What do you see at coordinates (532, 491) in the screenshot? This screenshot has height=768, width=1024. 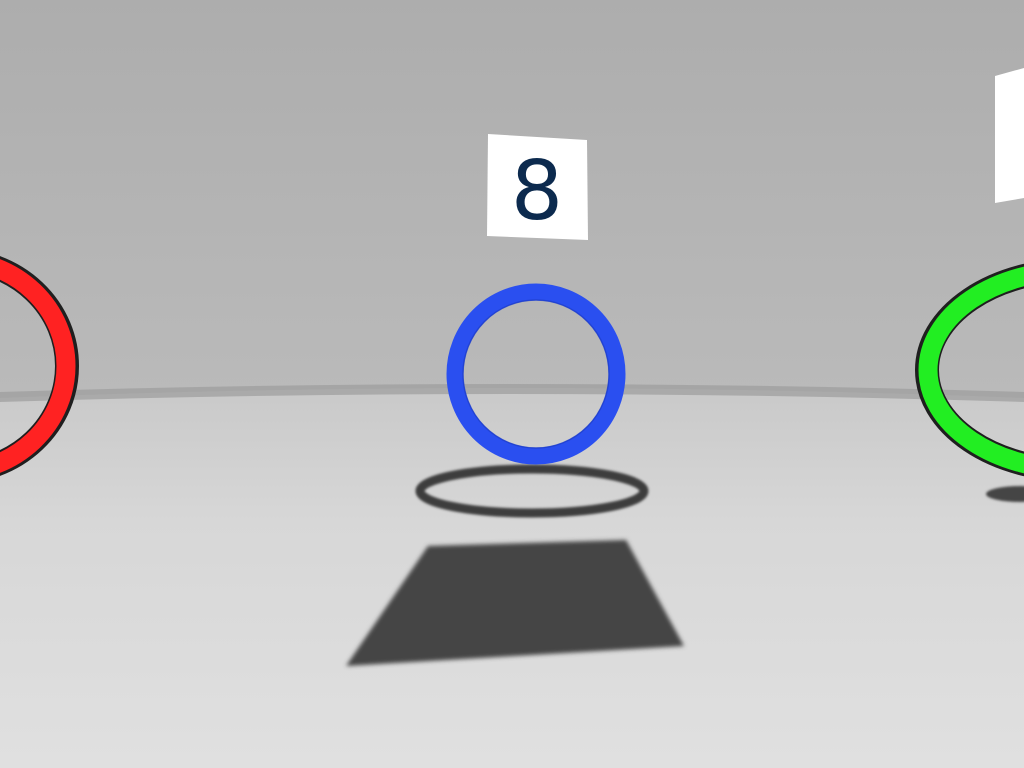 I see `blue-ring-shadow` at bounding box center [532, 491].